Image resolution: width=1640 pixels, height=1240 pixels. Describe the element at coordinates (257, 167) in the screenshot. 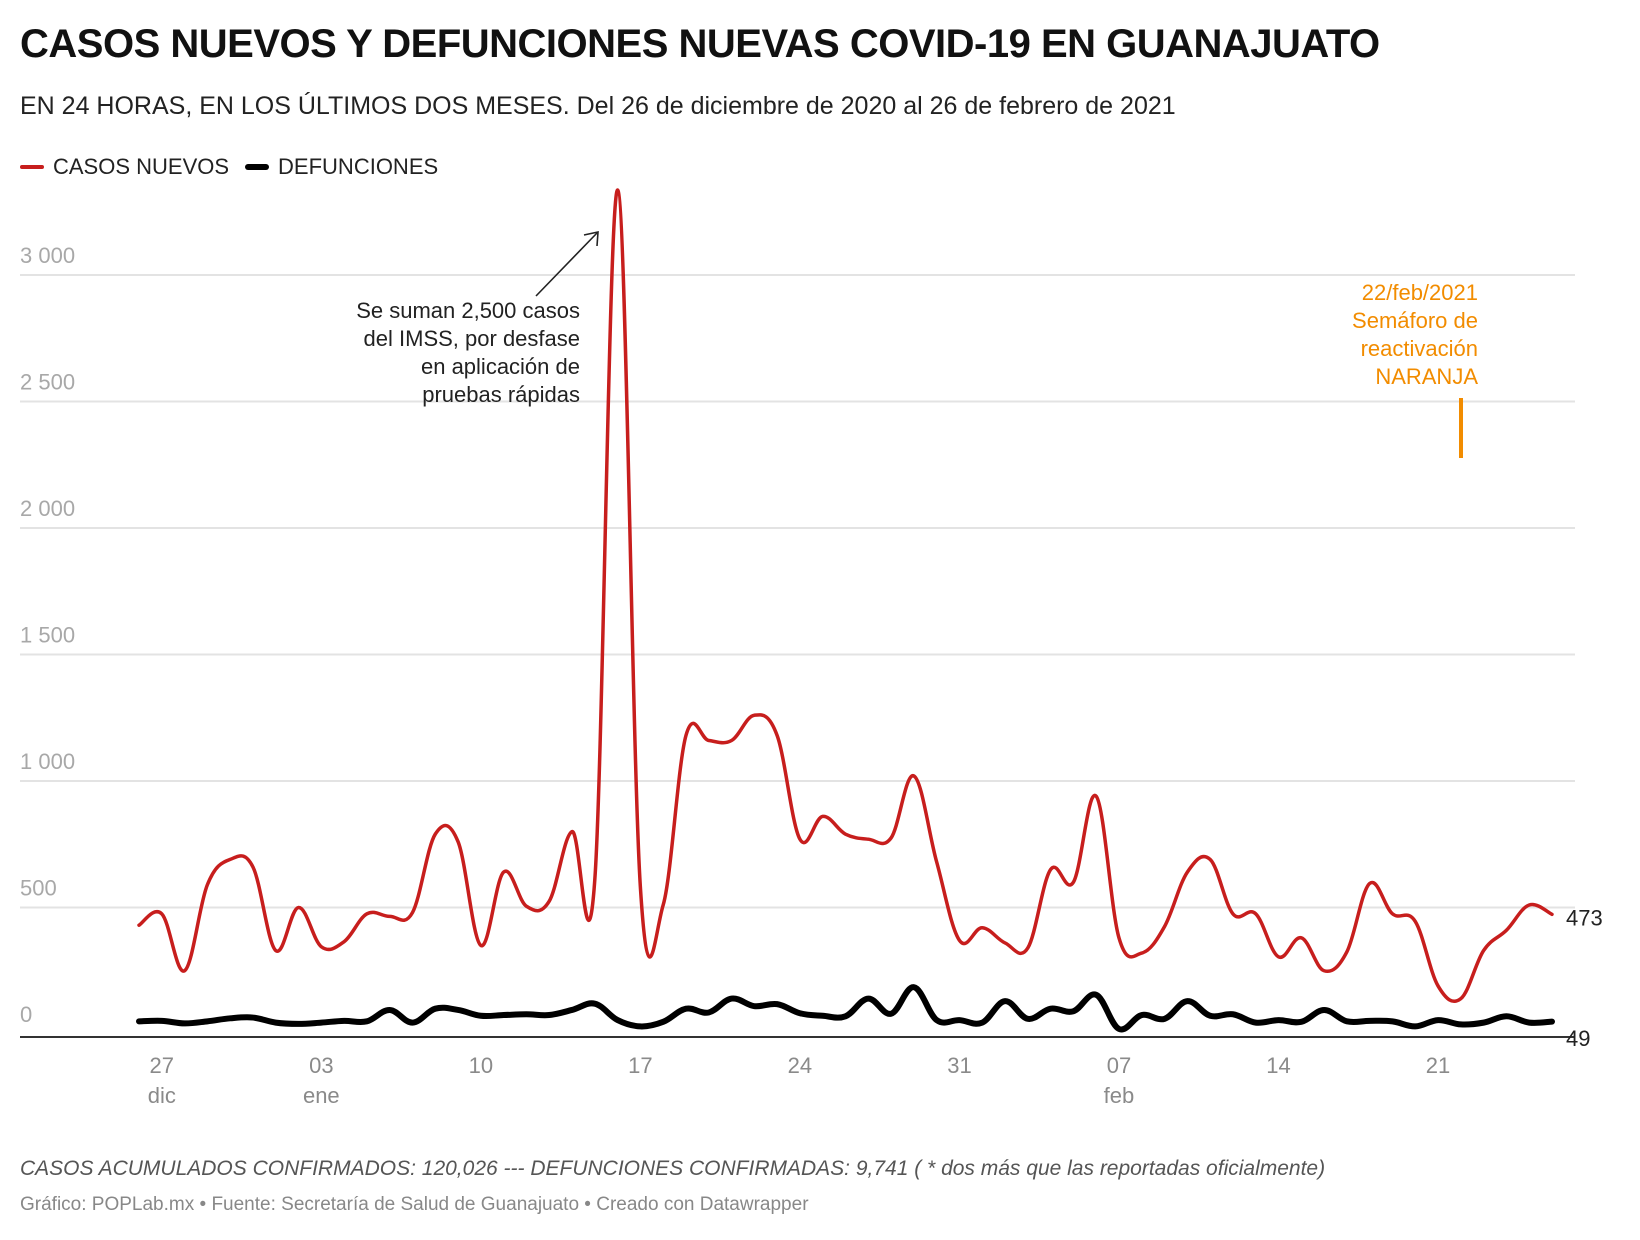

I see `legend-swatch-defunciones` at that location.